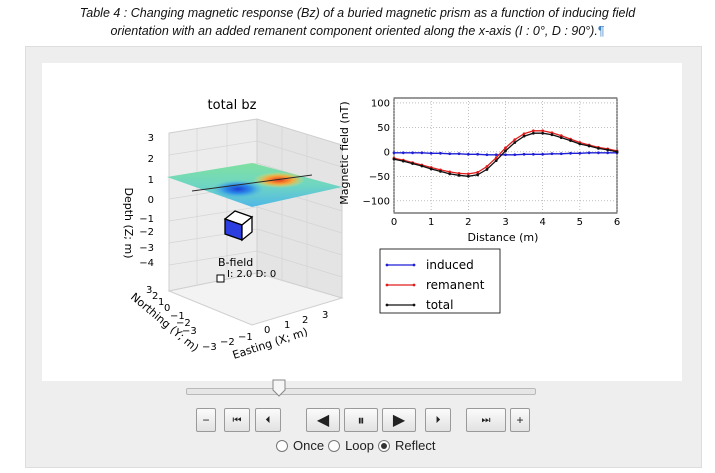 The height and width of the screenshot is (473, 715). I want to click on chart-x-tick-label: 6, so click(617, 222).